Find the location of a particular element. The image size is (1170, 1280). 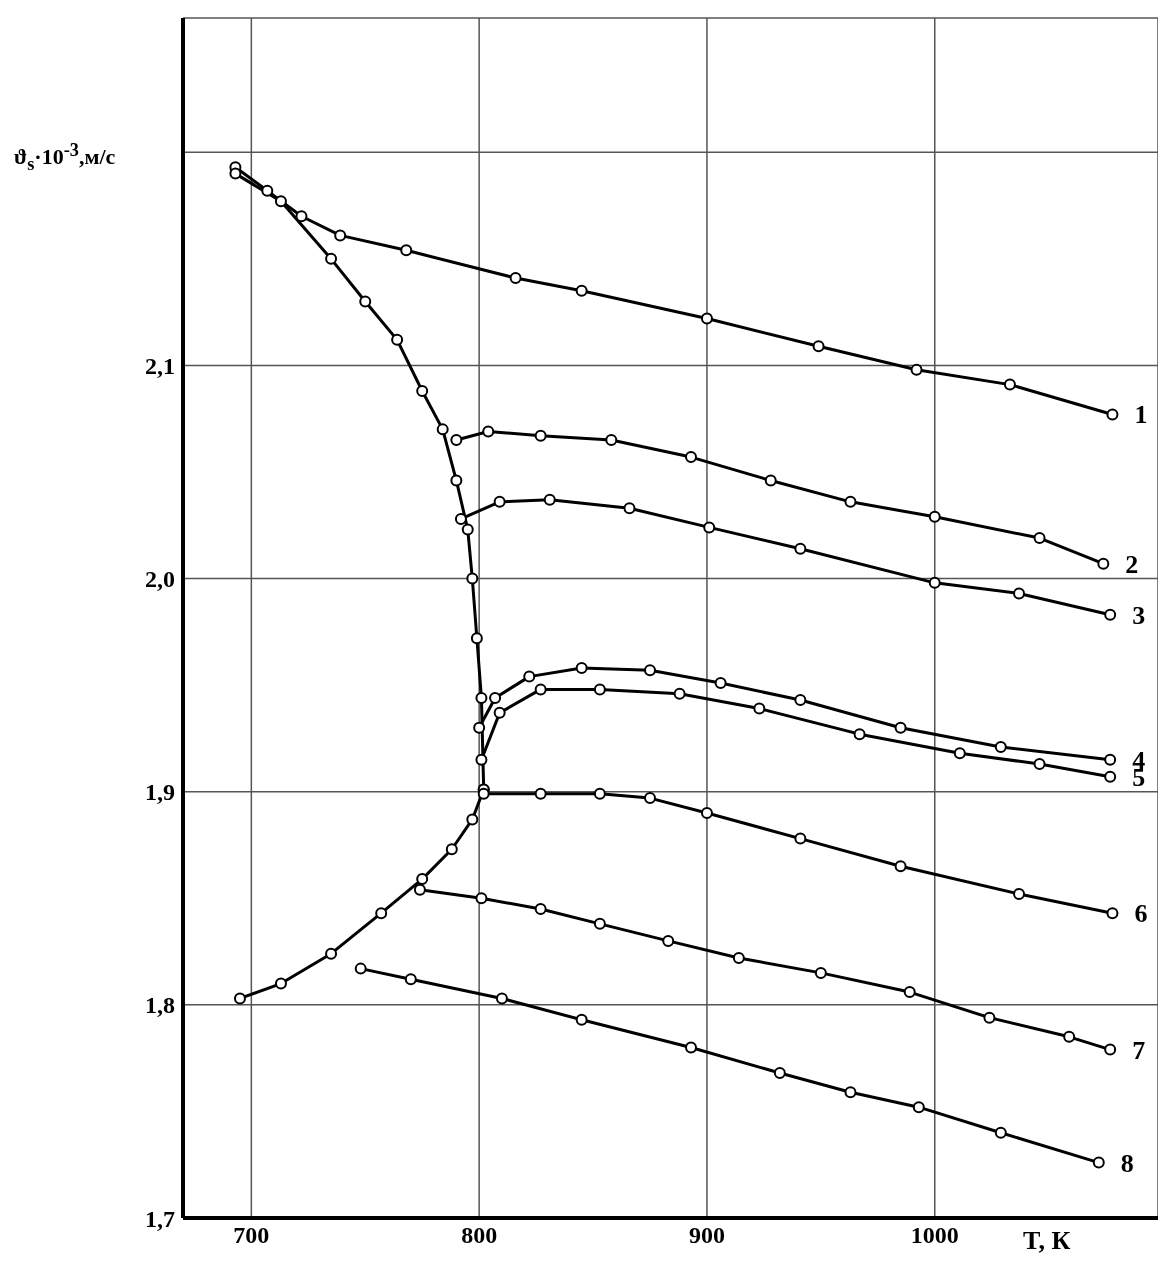

series-label: 7 is located at coordinates (1139, 1050).